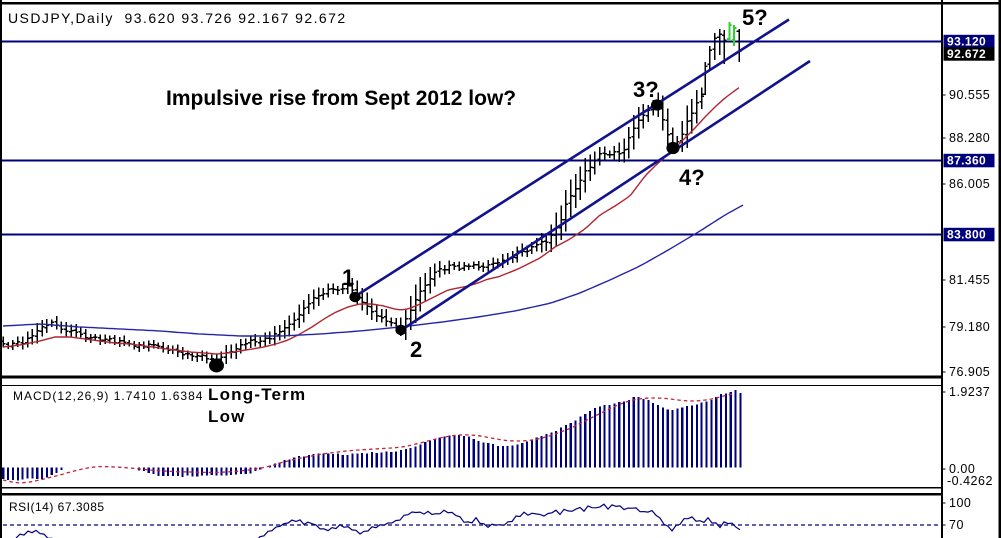 The image size is (1001, 538). Describe the element at coordinates (966, 54) in the screenshot. I see `svg-text: 92.672` at that location.